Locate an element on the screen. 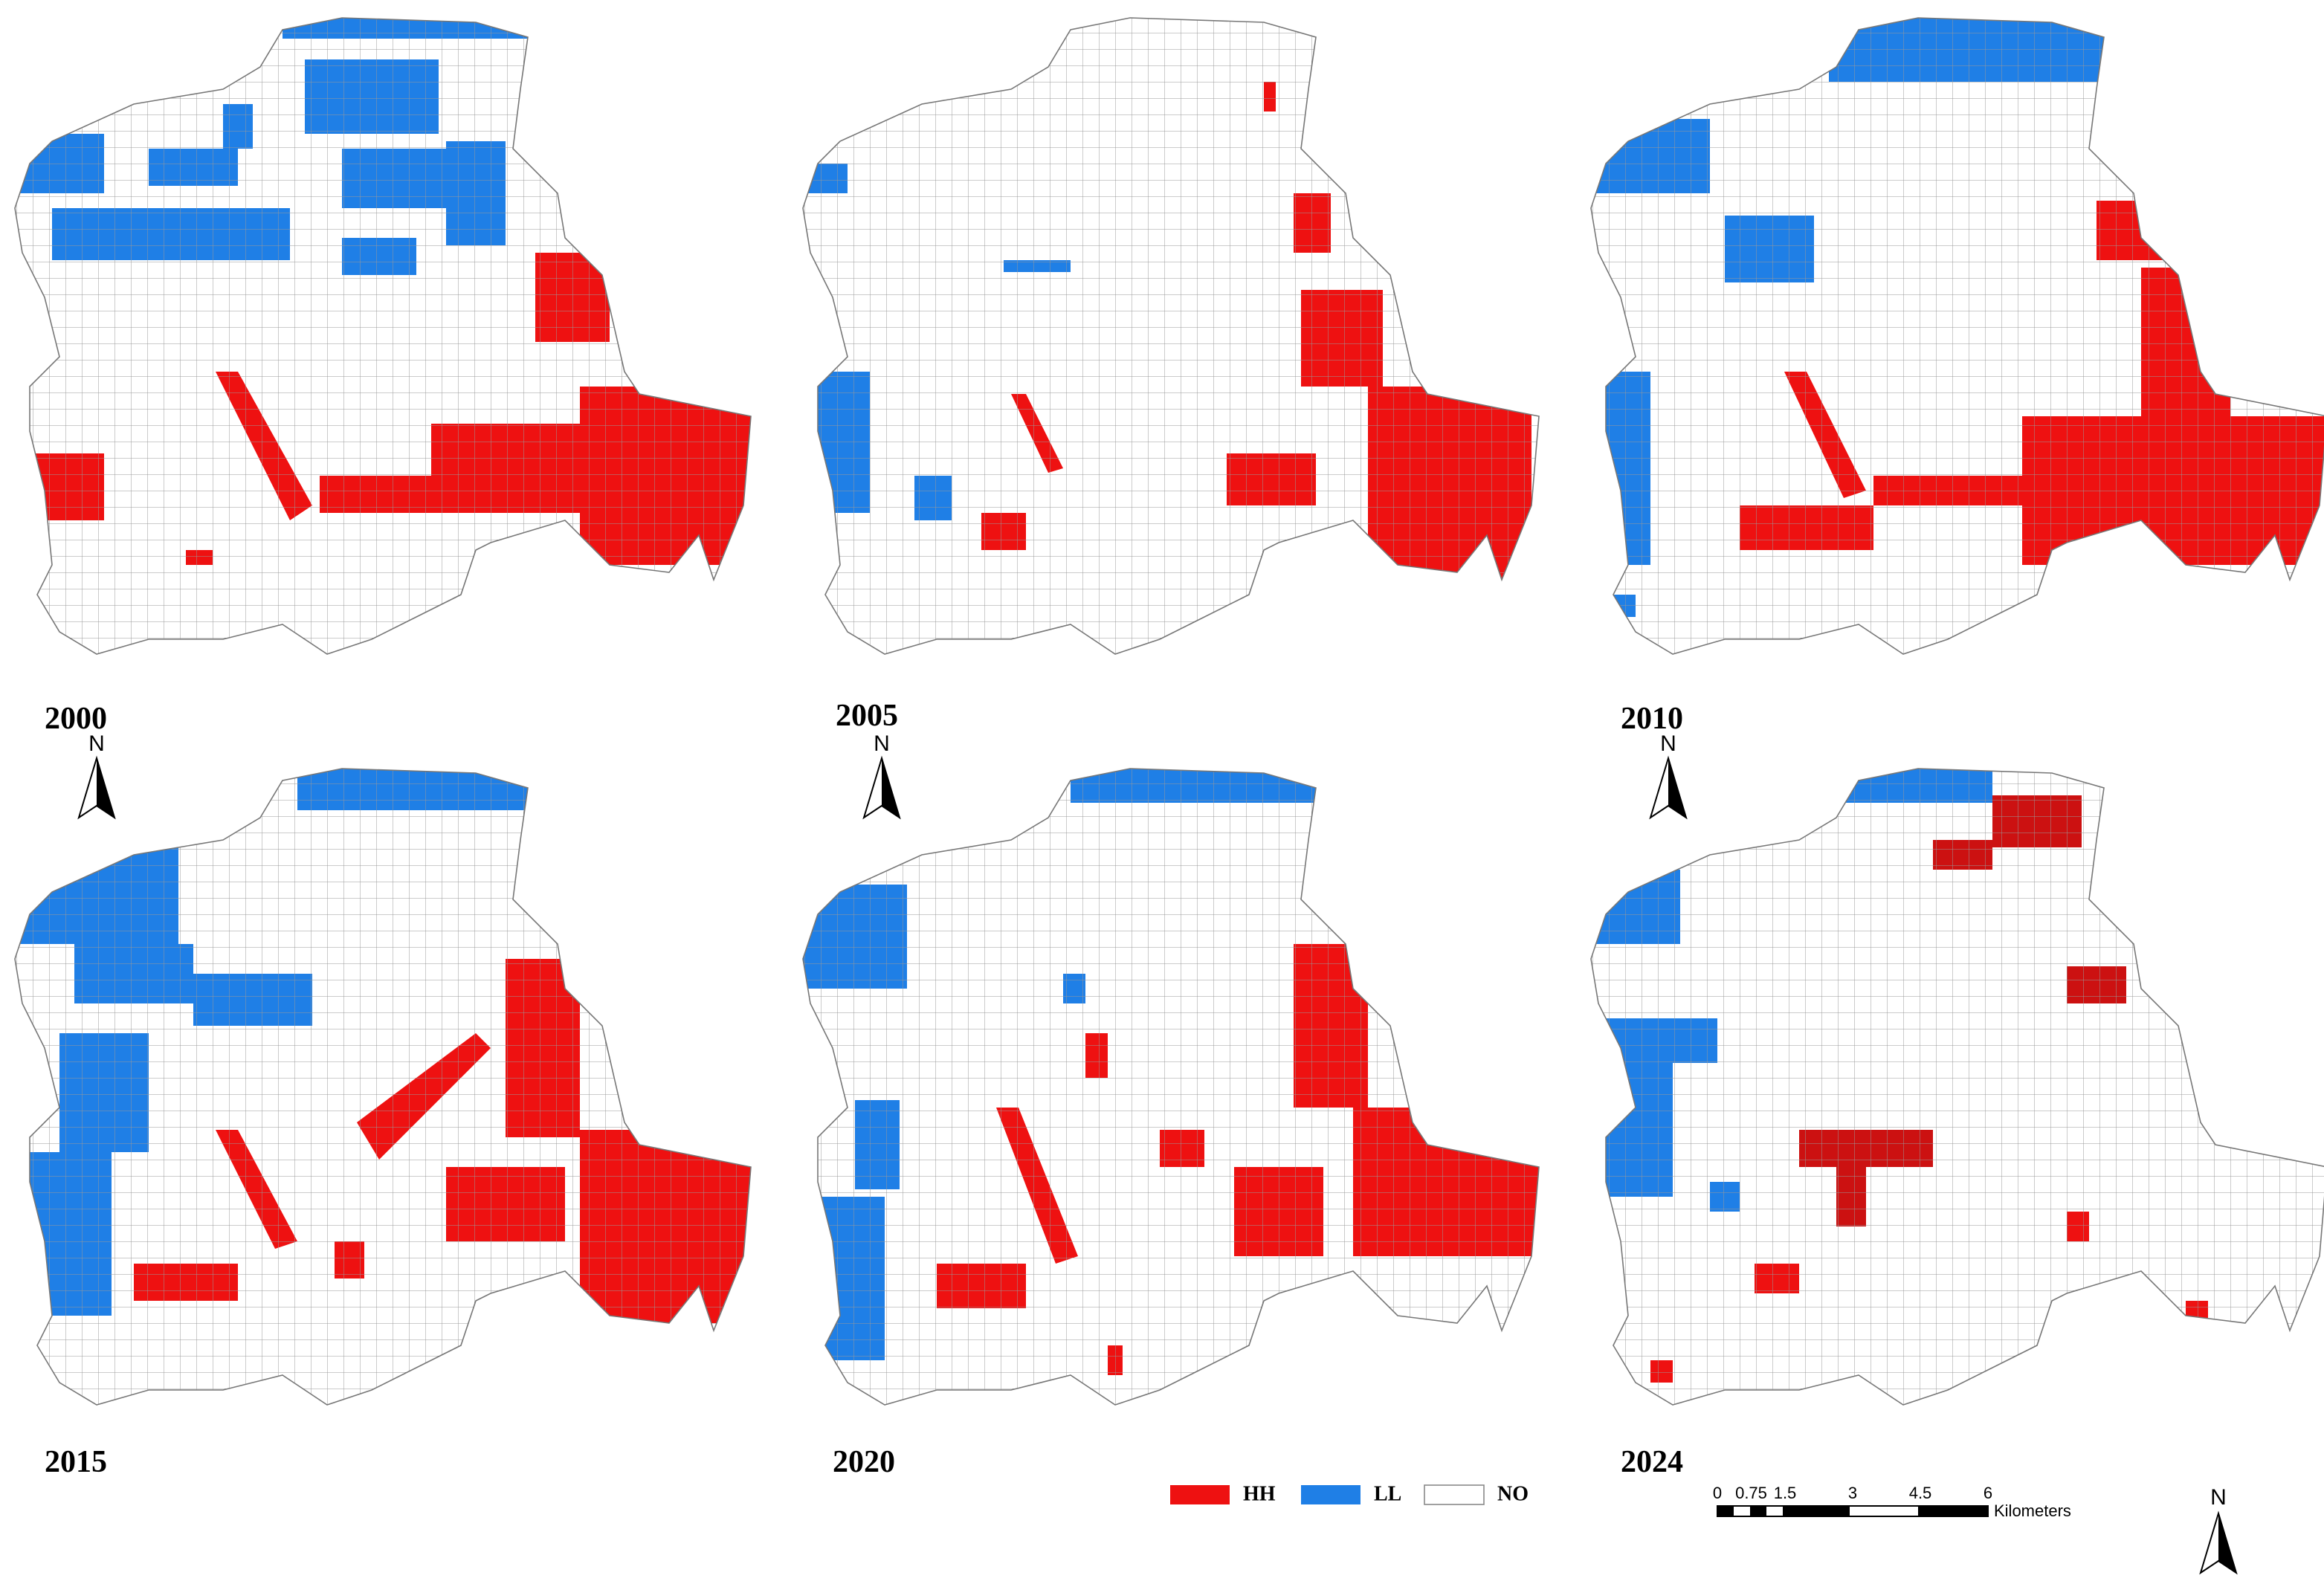 This screenshot has width=2324, height=1584. legend-label: NO is located at coordinates (1513, 1493).